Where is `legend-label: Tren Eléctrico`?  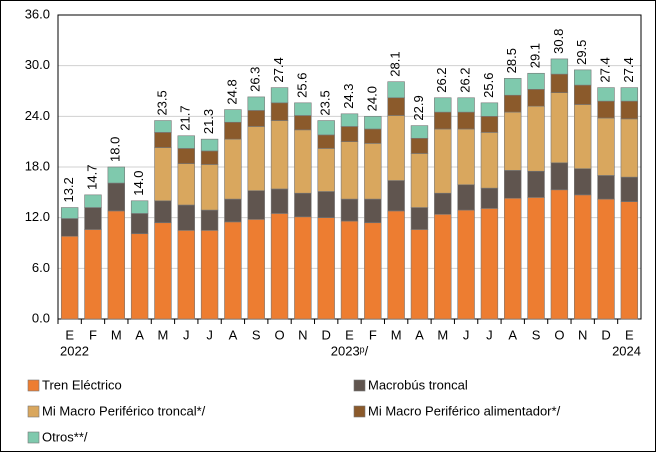 legend-label: Tren Eléctrico is located at coordinates (82, 384).